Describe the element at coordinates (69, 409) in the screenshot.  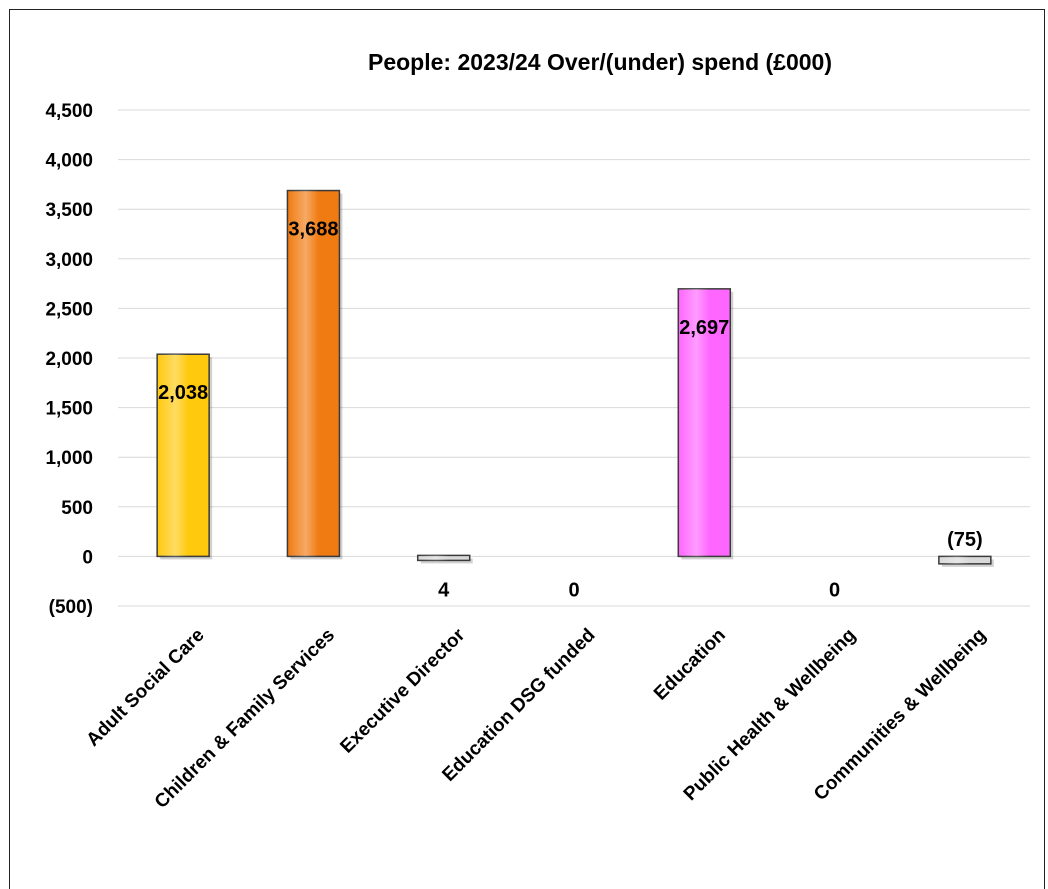
I see `y-tick-label: 1,500` at that location.